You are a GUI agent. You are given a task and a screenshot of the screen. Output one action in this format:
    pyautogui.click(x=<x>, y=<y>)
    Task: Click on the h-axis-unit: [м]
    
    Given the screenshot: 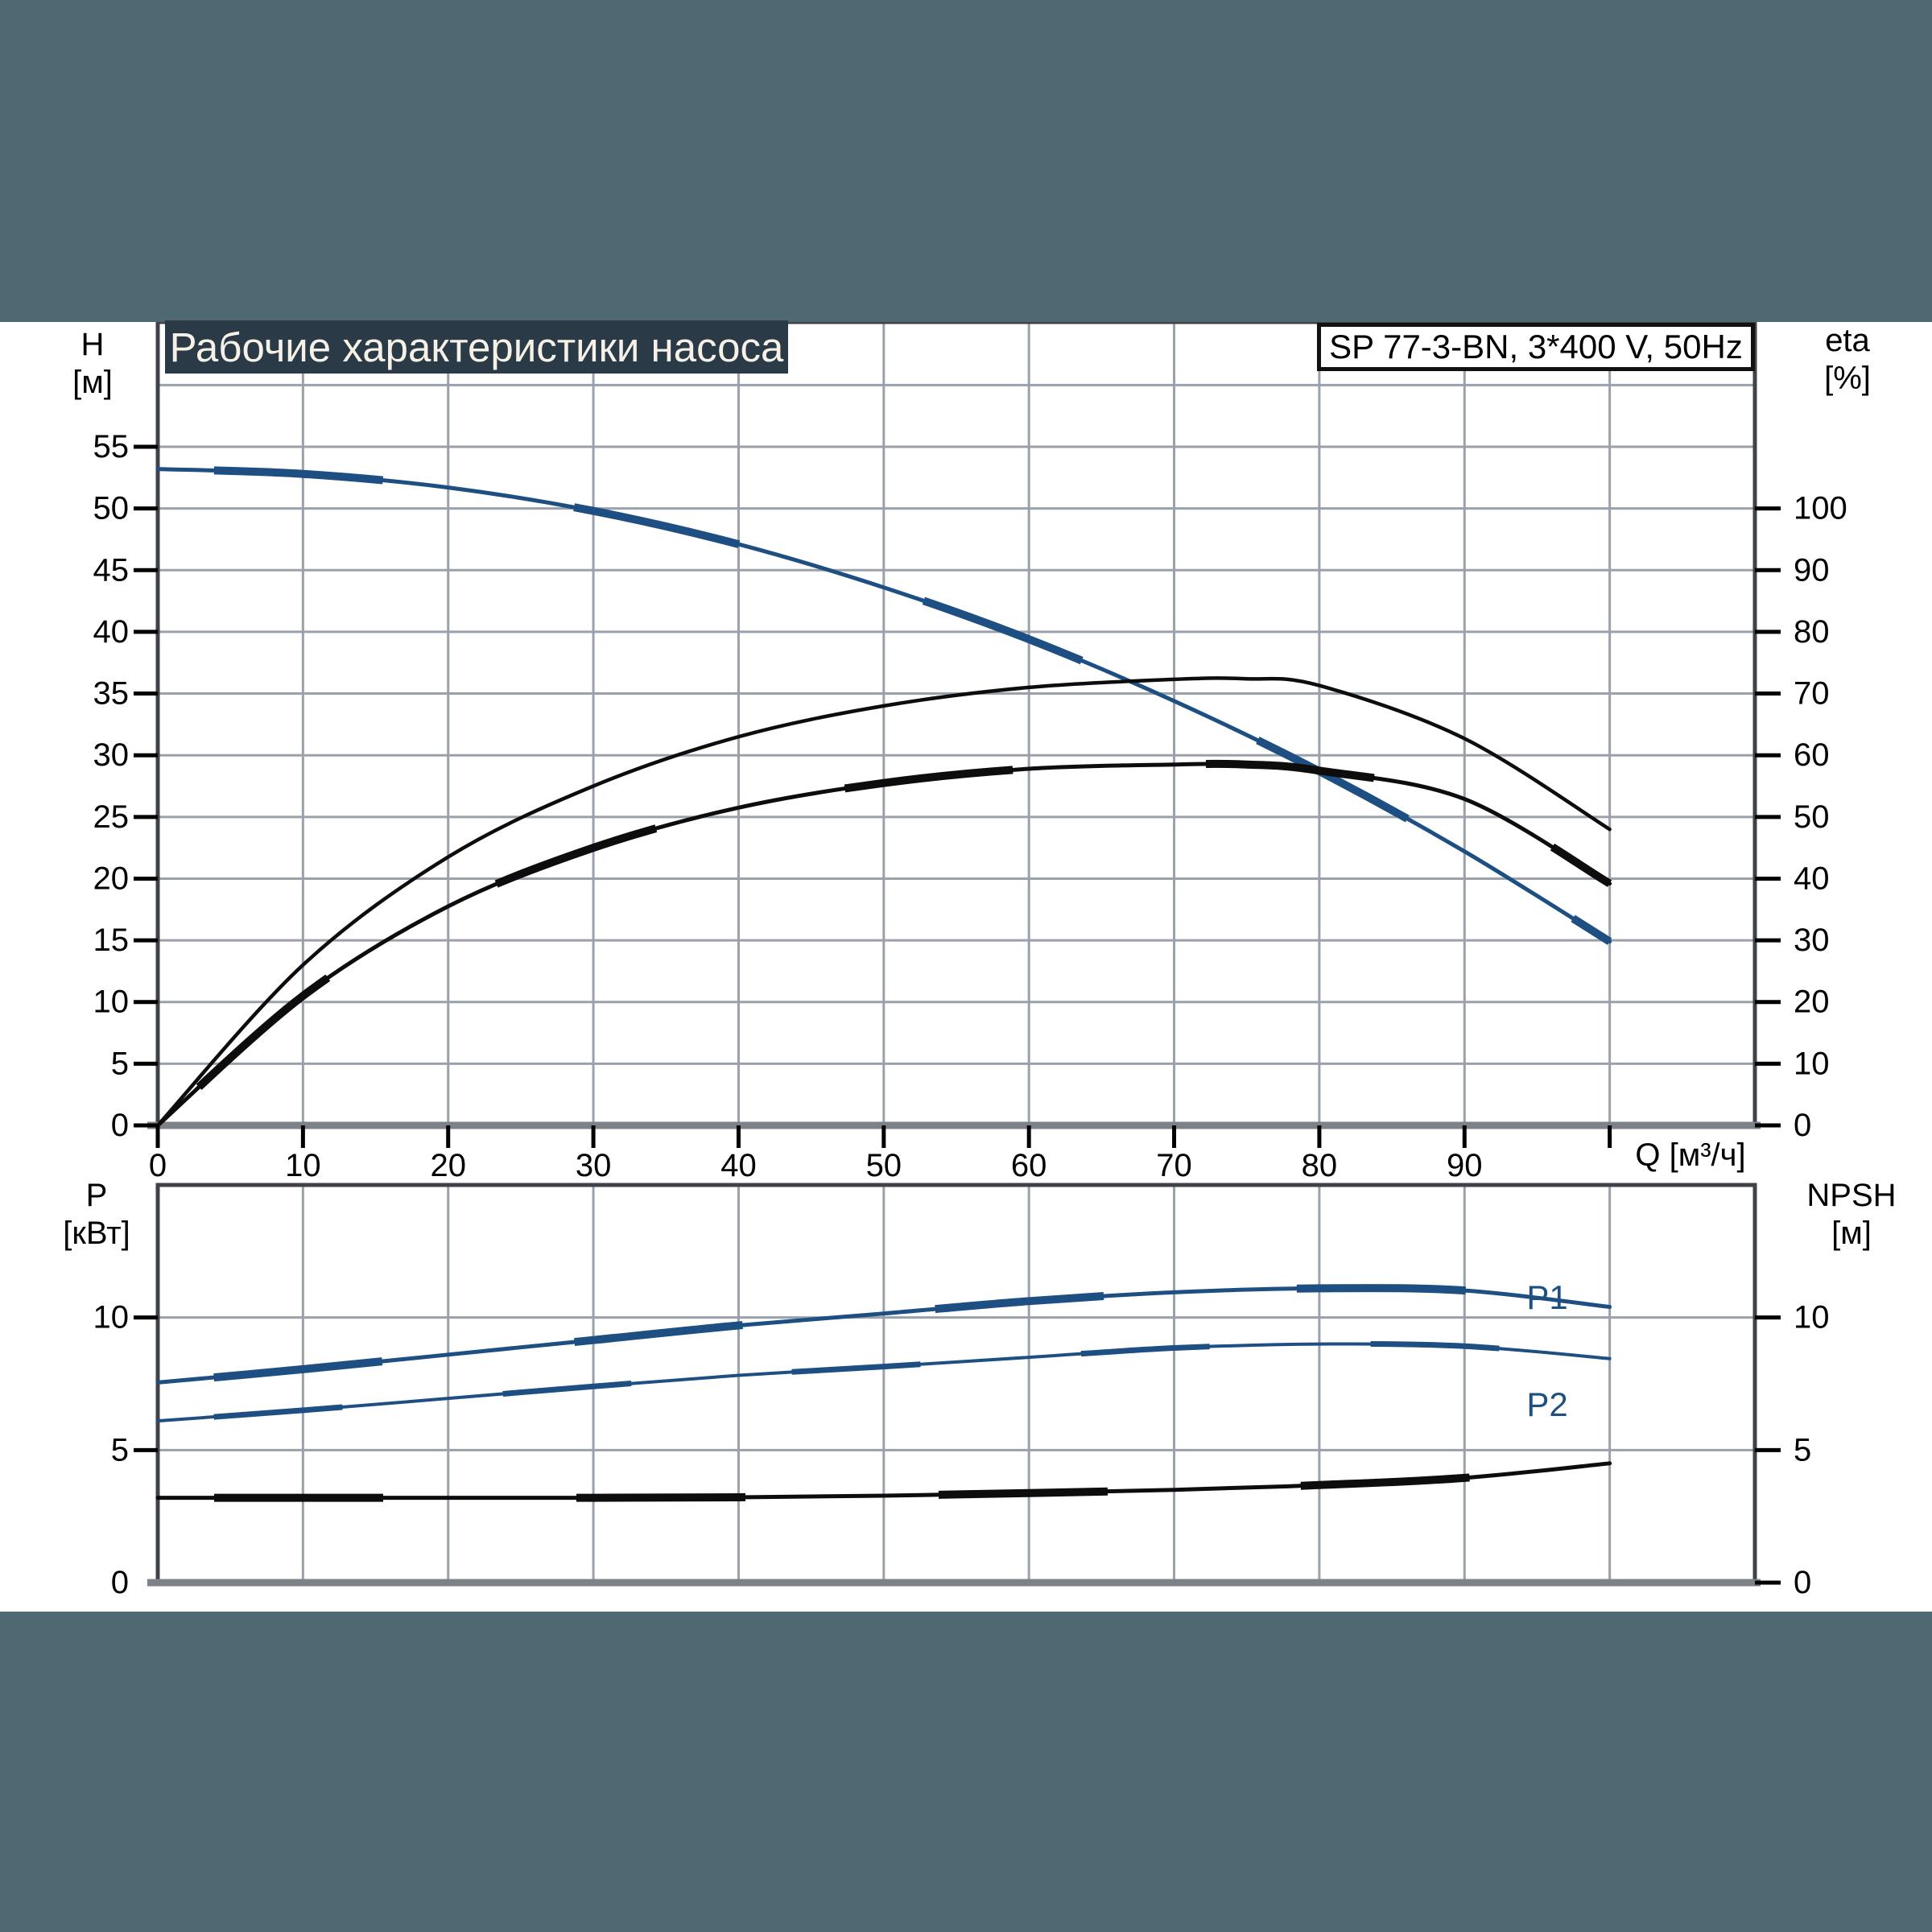 What is the action you would take?
    pyautogui.click(x=92, y=383)
    